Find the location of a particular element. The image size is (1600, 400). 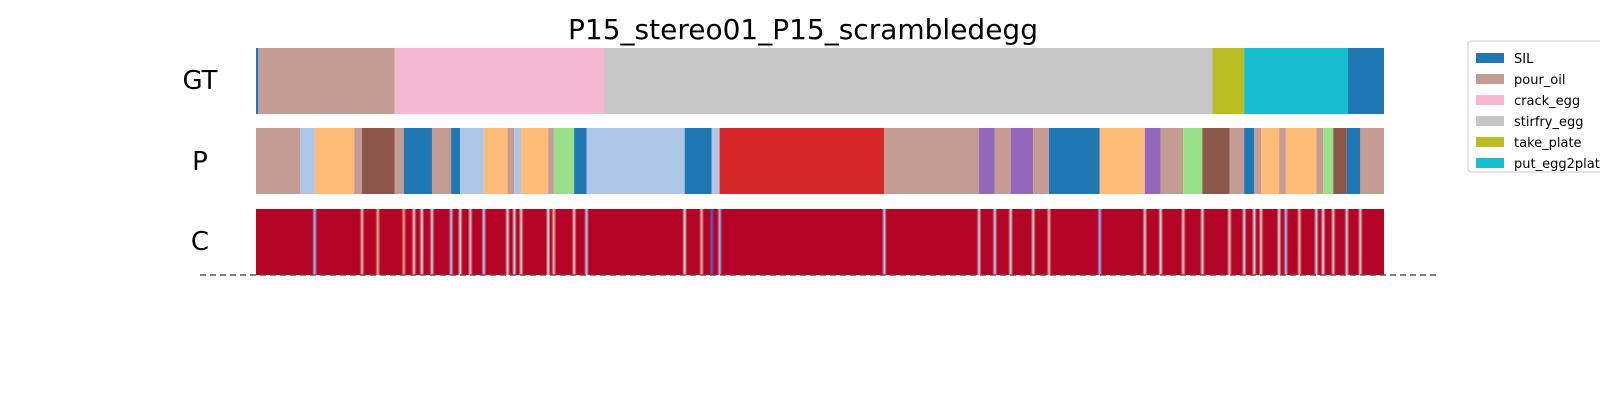

legend-swatch-pour_oil is located at coordinates (1490, 79).